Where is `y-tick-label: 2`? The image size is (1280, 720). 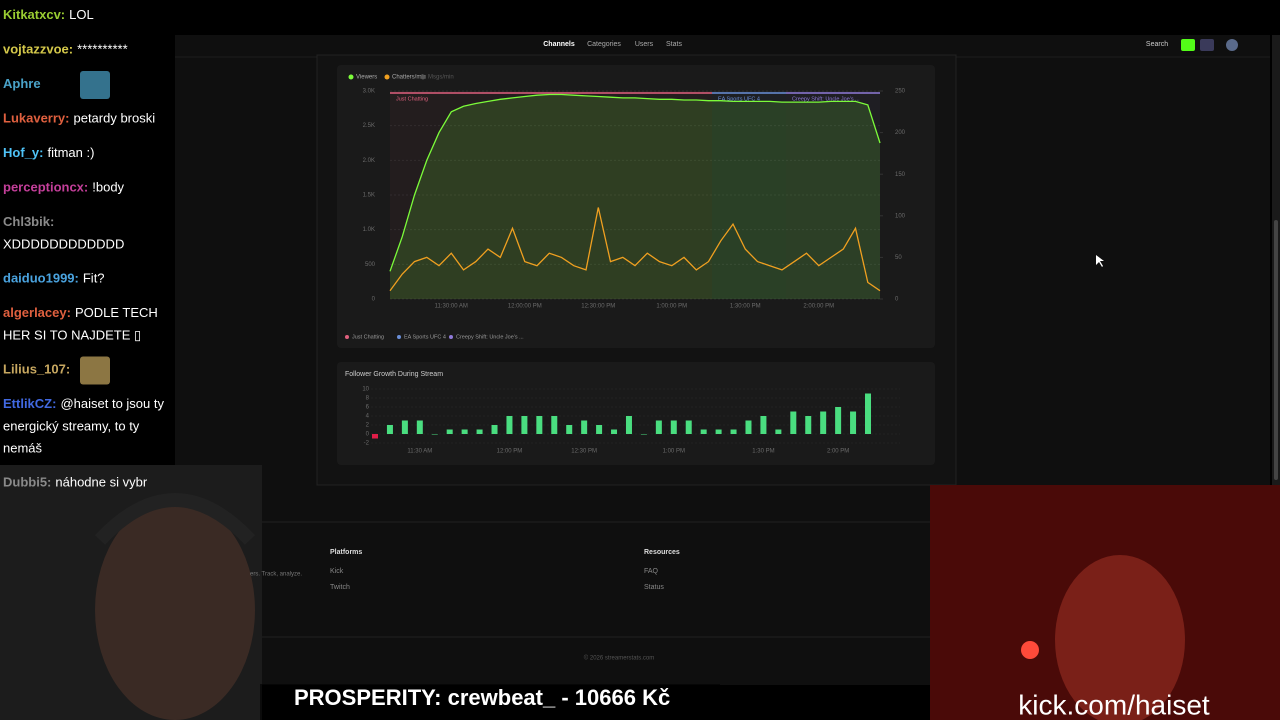
y-tick-label: 2 is located at coordinates (368, 426).